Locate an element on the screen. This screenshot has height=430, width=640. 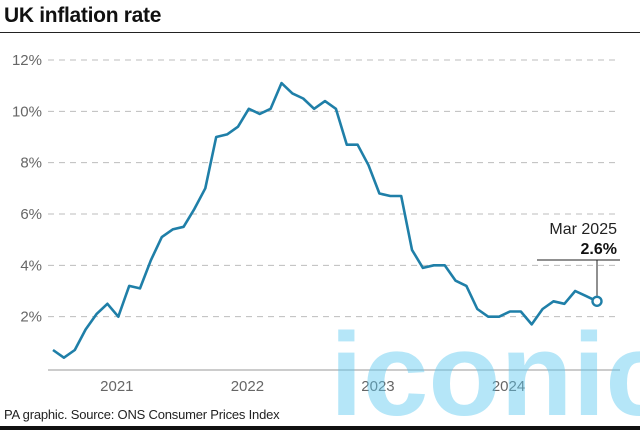
annotation-date: Mar 2025 is located at coordinates (583, 229).